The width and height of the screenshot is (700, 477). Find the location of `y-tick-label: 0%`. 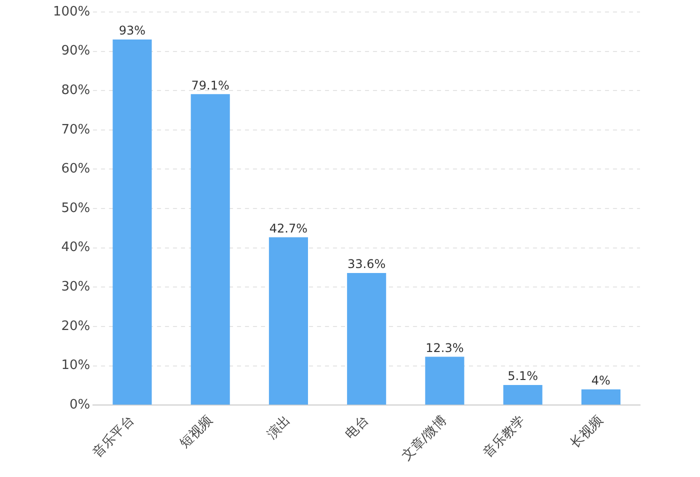

y-tick-label: 0% is located at coordinates (80, 404).